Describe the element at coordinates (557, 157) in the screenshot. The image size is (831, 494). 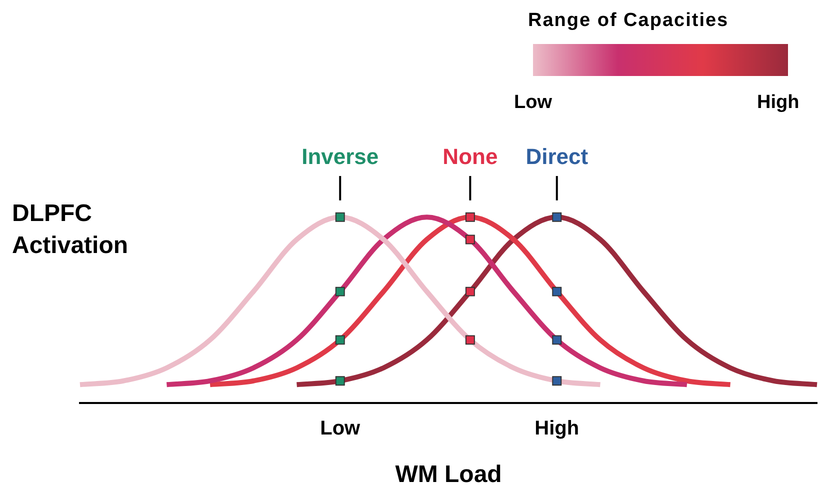
I see `text: Direct` at that location.